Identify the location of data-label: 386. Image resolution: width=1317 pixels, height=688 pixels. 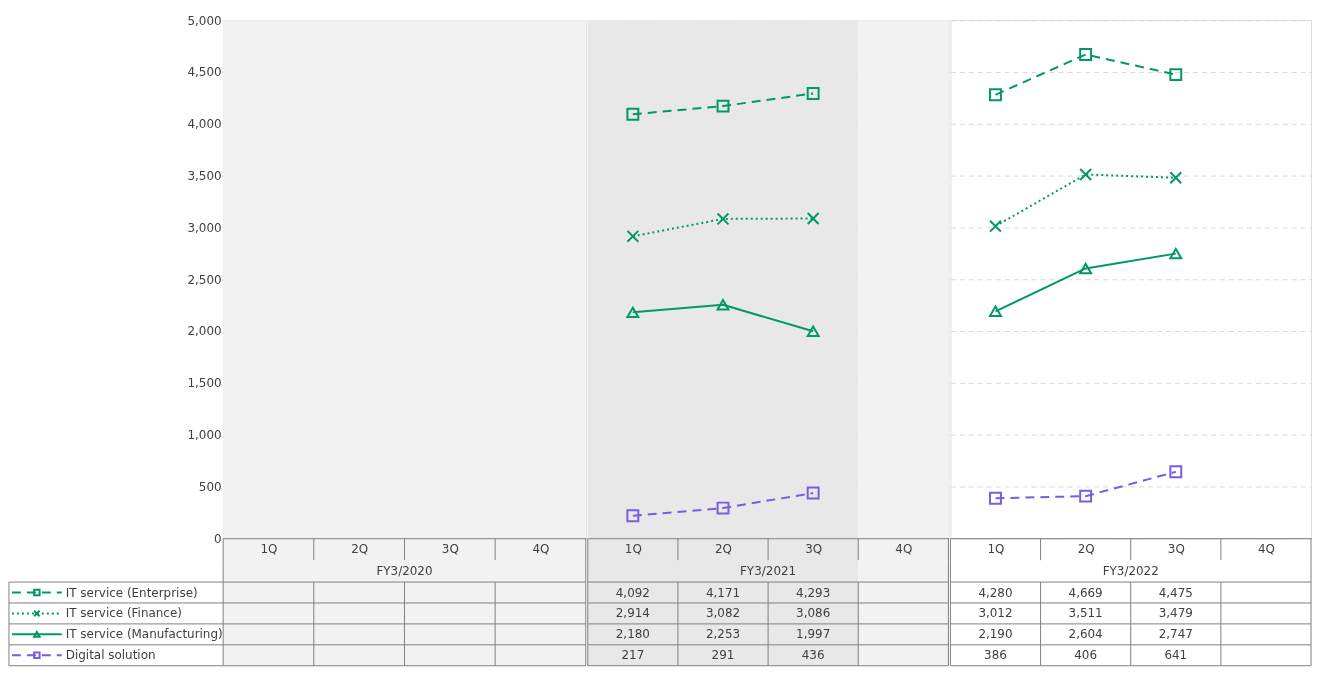
(995, 655).